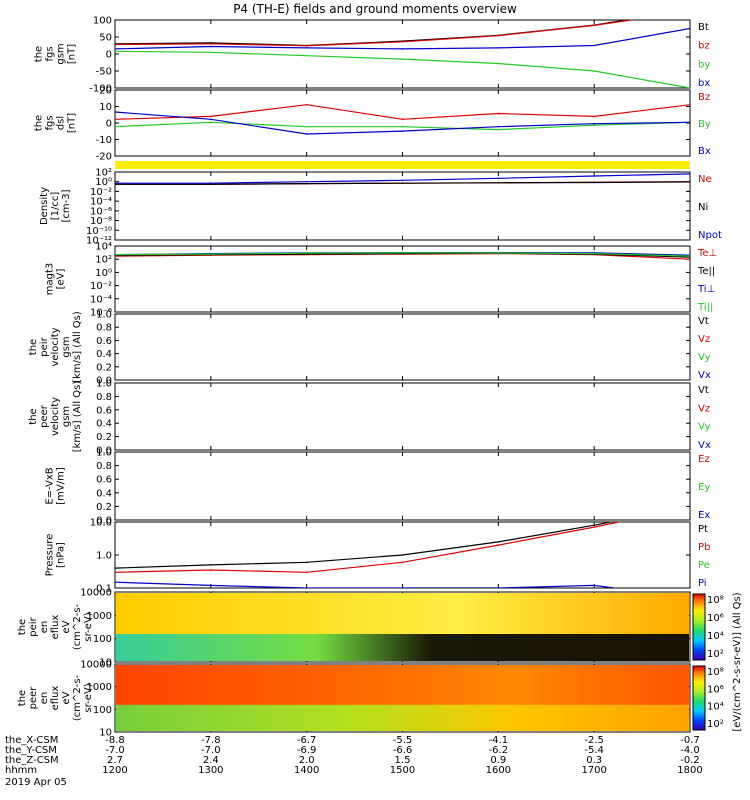 Image resolution: width=750 pixels, height=800 pixels. I want to click on footer-label-2: the_Z-CSM, so click(32, 760).